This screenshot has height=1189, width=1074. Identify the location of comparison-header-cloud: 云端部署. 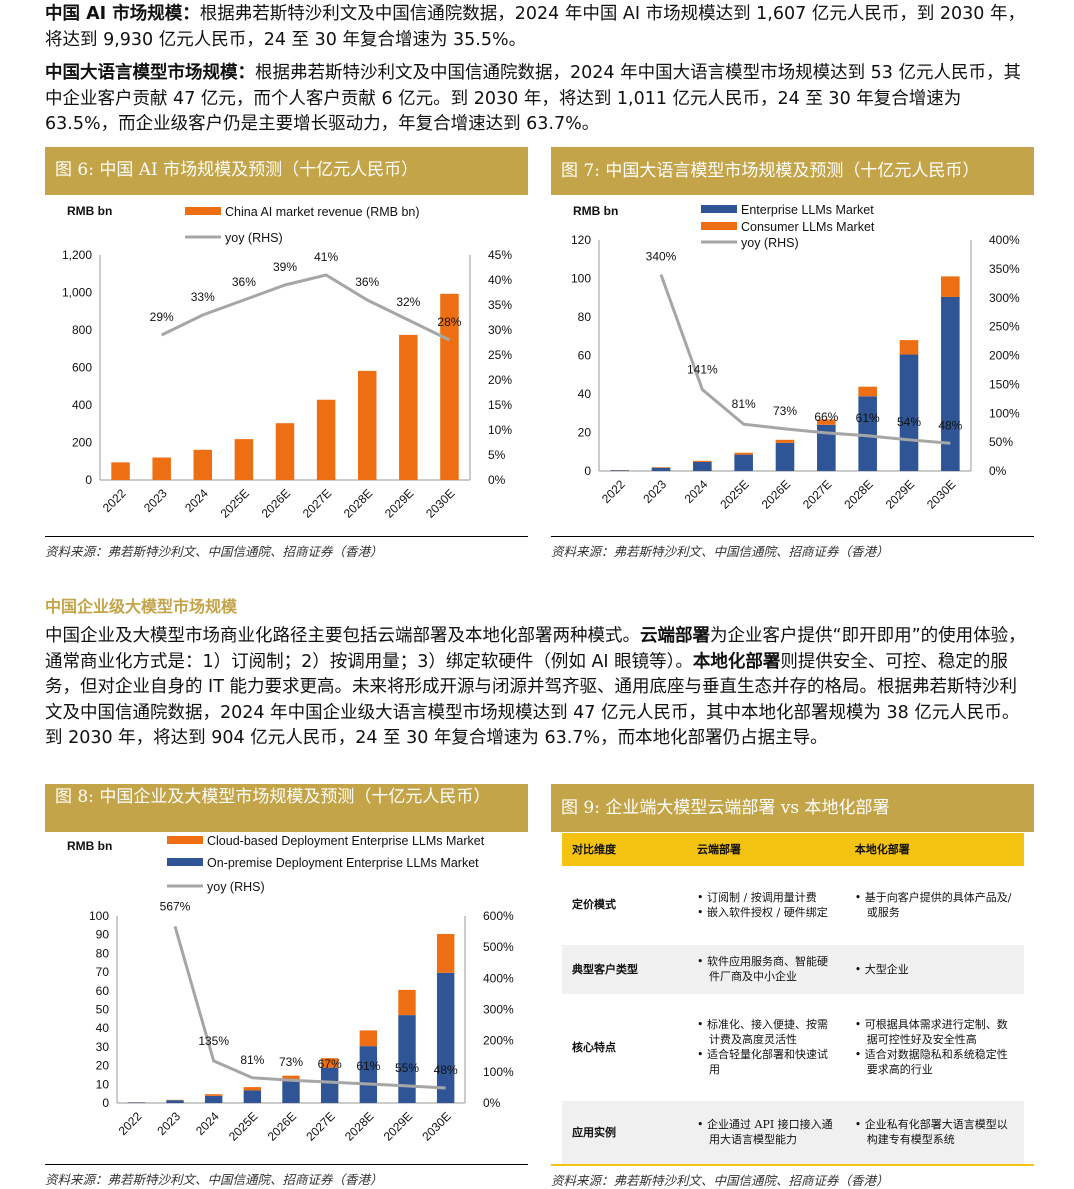
(766, 849).